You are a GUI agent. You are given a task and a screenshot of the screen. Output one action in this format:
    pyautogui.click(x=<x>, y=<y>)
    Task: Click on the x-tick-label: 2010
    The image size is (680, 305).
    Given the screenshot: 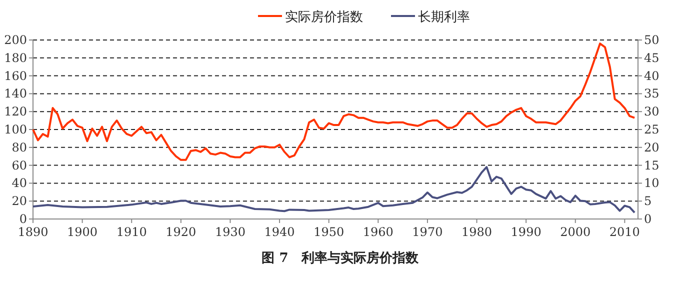 What is the action you would take?
    pyautogui.click(x=624, y=232)
    